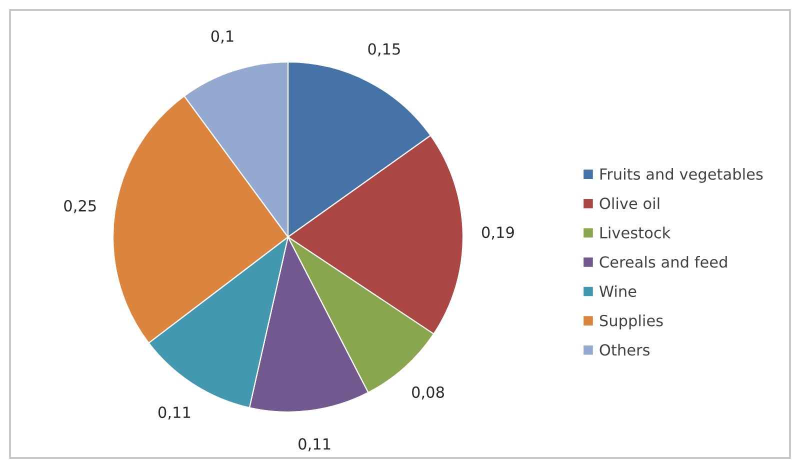 The width and height of the screenshot is (796, 462). What do you see at coordinates (681, 175) in the screenshot?
I see `legend-label: Fruits and vegetables` at bounding box center [681, 175].